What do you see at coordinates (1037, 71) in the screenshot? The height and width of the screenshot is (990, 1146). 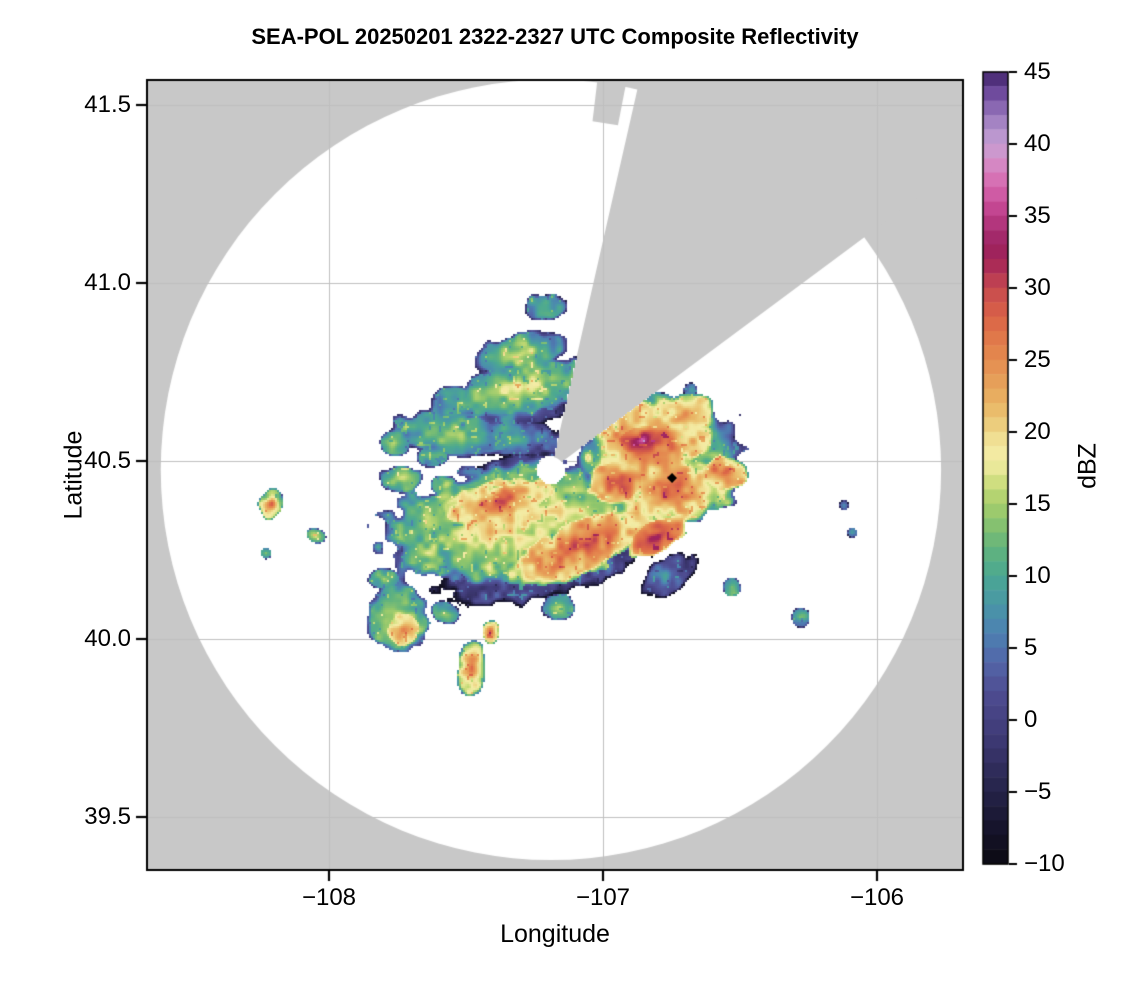 I see `colorbar-tick-label: 45` at bounding box center [1037, 71].